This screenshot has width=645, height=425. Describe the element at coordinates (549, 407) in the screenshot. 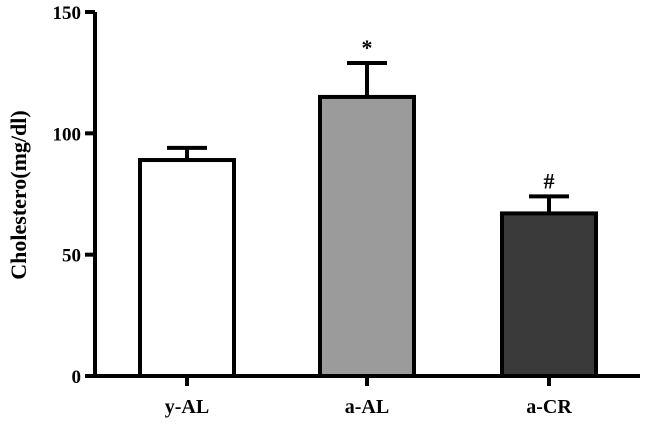

I see `x-tick-label-a-CR: a-CR` at that location.